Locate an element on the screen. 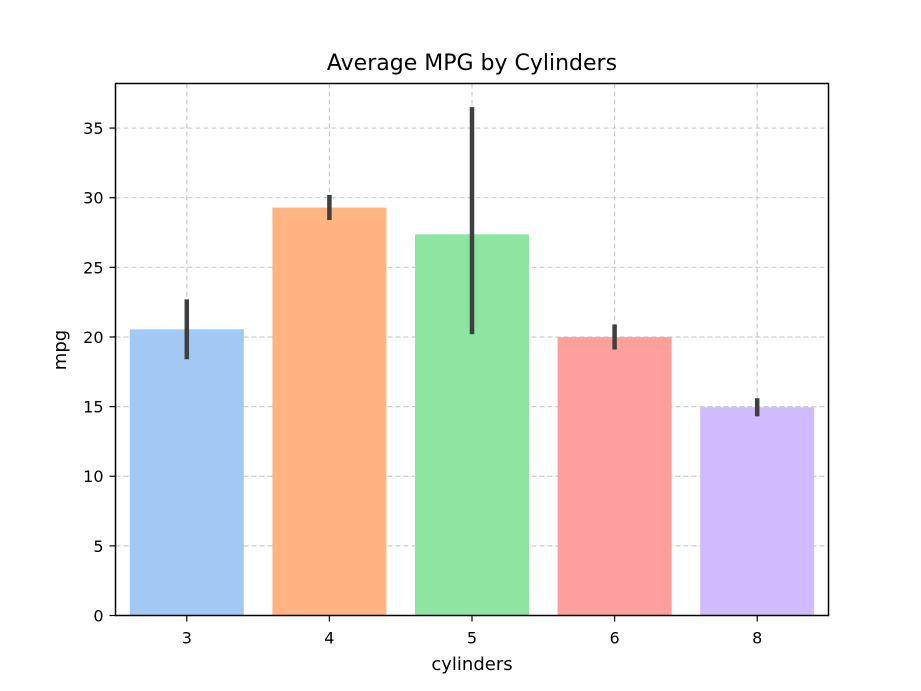 The height and width of the screenshot is (691, 921). x-tick-label: 5 is located at coordinates (472, 638).